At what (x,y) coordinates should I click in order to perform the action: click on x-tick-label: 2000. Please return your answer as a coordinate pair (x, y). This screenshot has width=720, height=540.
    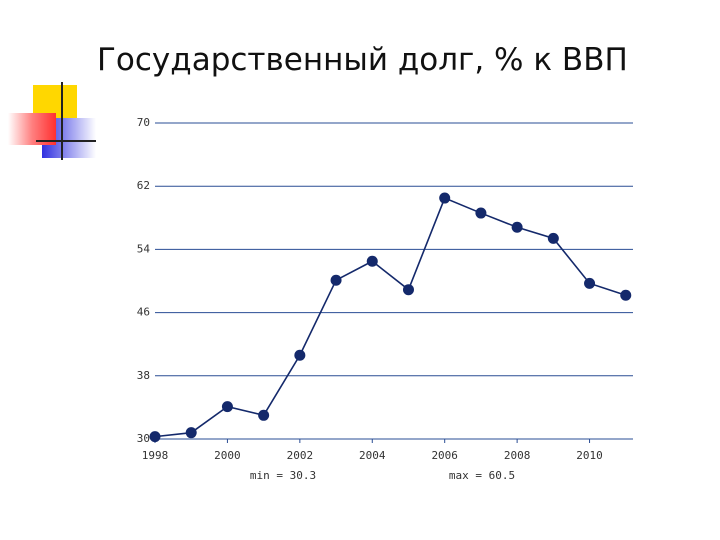
    Looking at the image, I should click on (227, 455).